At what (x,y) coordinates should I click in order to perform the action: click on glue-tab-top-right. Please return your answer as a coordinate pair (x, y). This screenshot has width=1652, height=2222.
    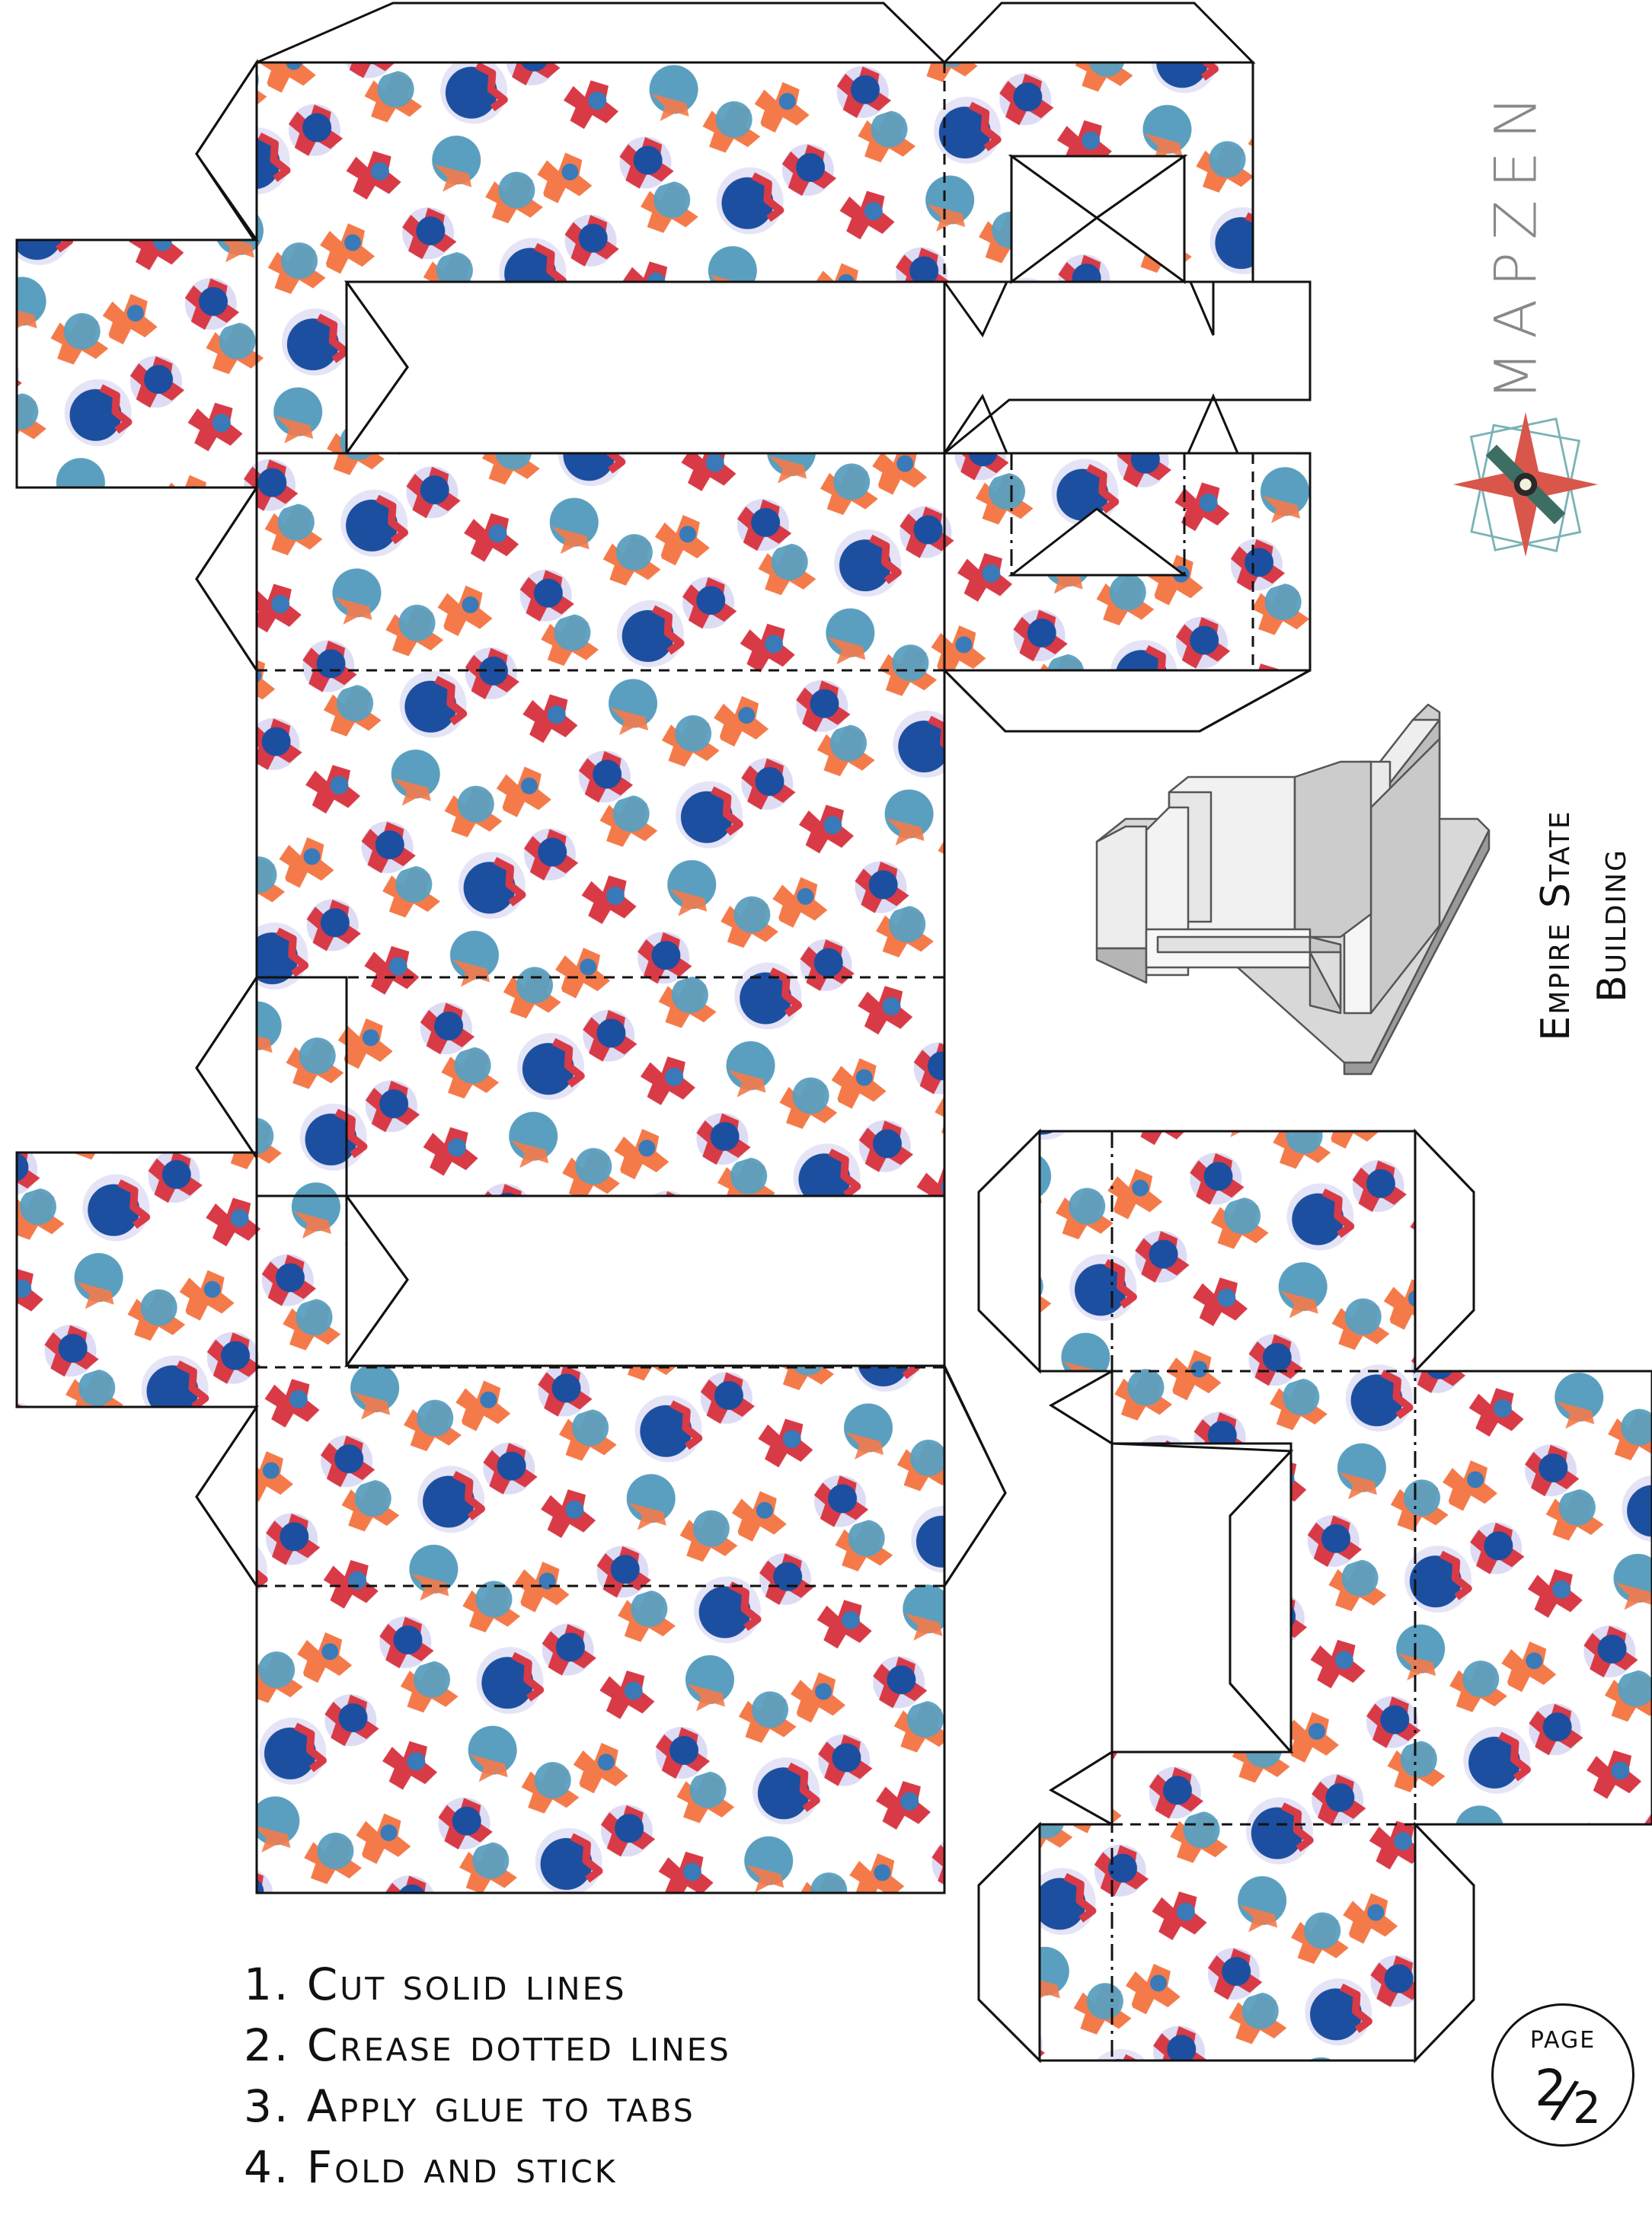
    Looking at the image, I should click on (1098, 33).